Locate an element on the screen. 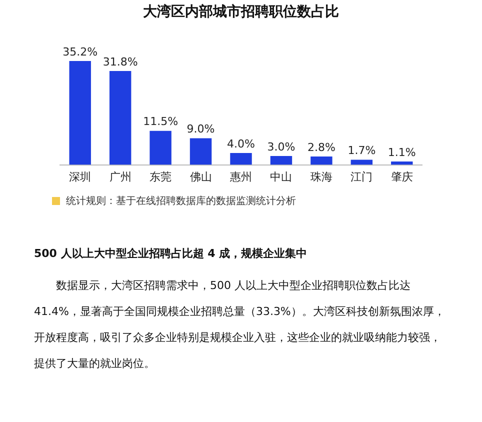  text: 统计规则：基于在线招聘数据库的数据监测统计分析 is located at coordinates (181, 201).